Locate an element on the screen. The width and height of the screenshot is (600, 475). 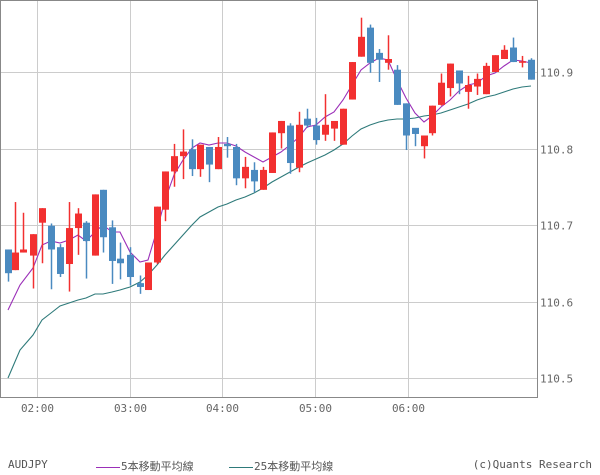
x-tick-label: 06:00 is located at coordinates (408, 408).